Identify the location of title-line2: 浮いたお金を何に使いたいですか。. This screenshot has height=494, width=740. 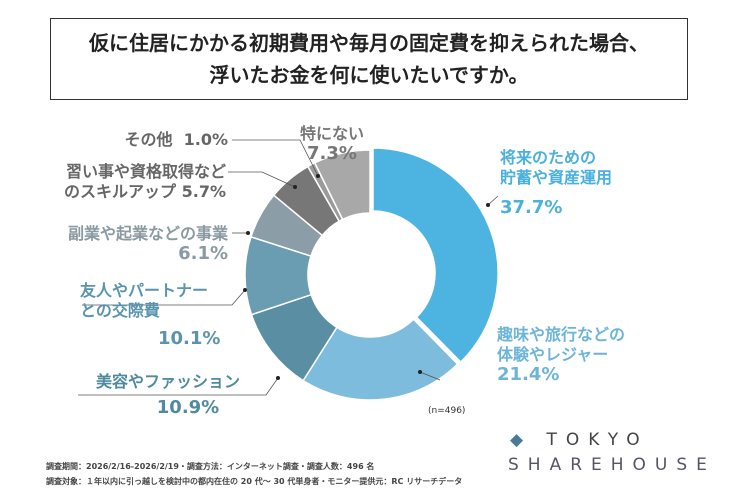
(369, 75).